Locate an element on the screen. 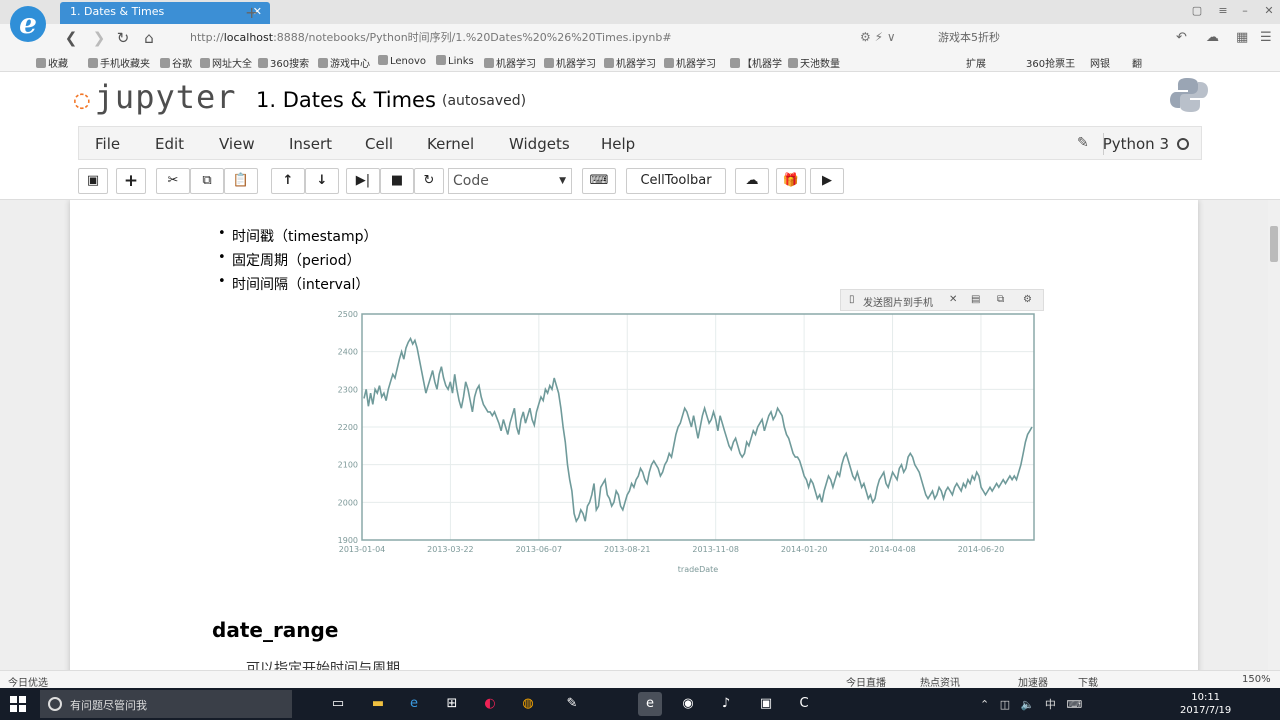 This screenshot has height=720, width=1280. reload-icon: ↻ is located at coordinates (123, 38).